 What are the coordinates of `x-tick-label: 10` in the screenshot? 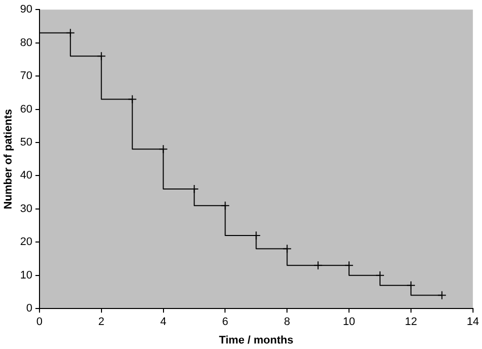 It's located at (349, 322).